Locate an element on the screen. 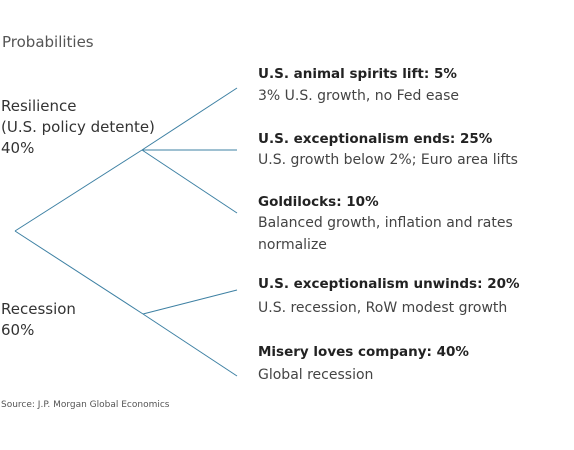  outcome-description: Global recession is located at coordinates (316, 375).